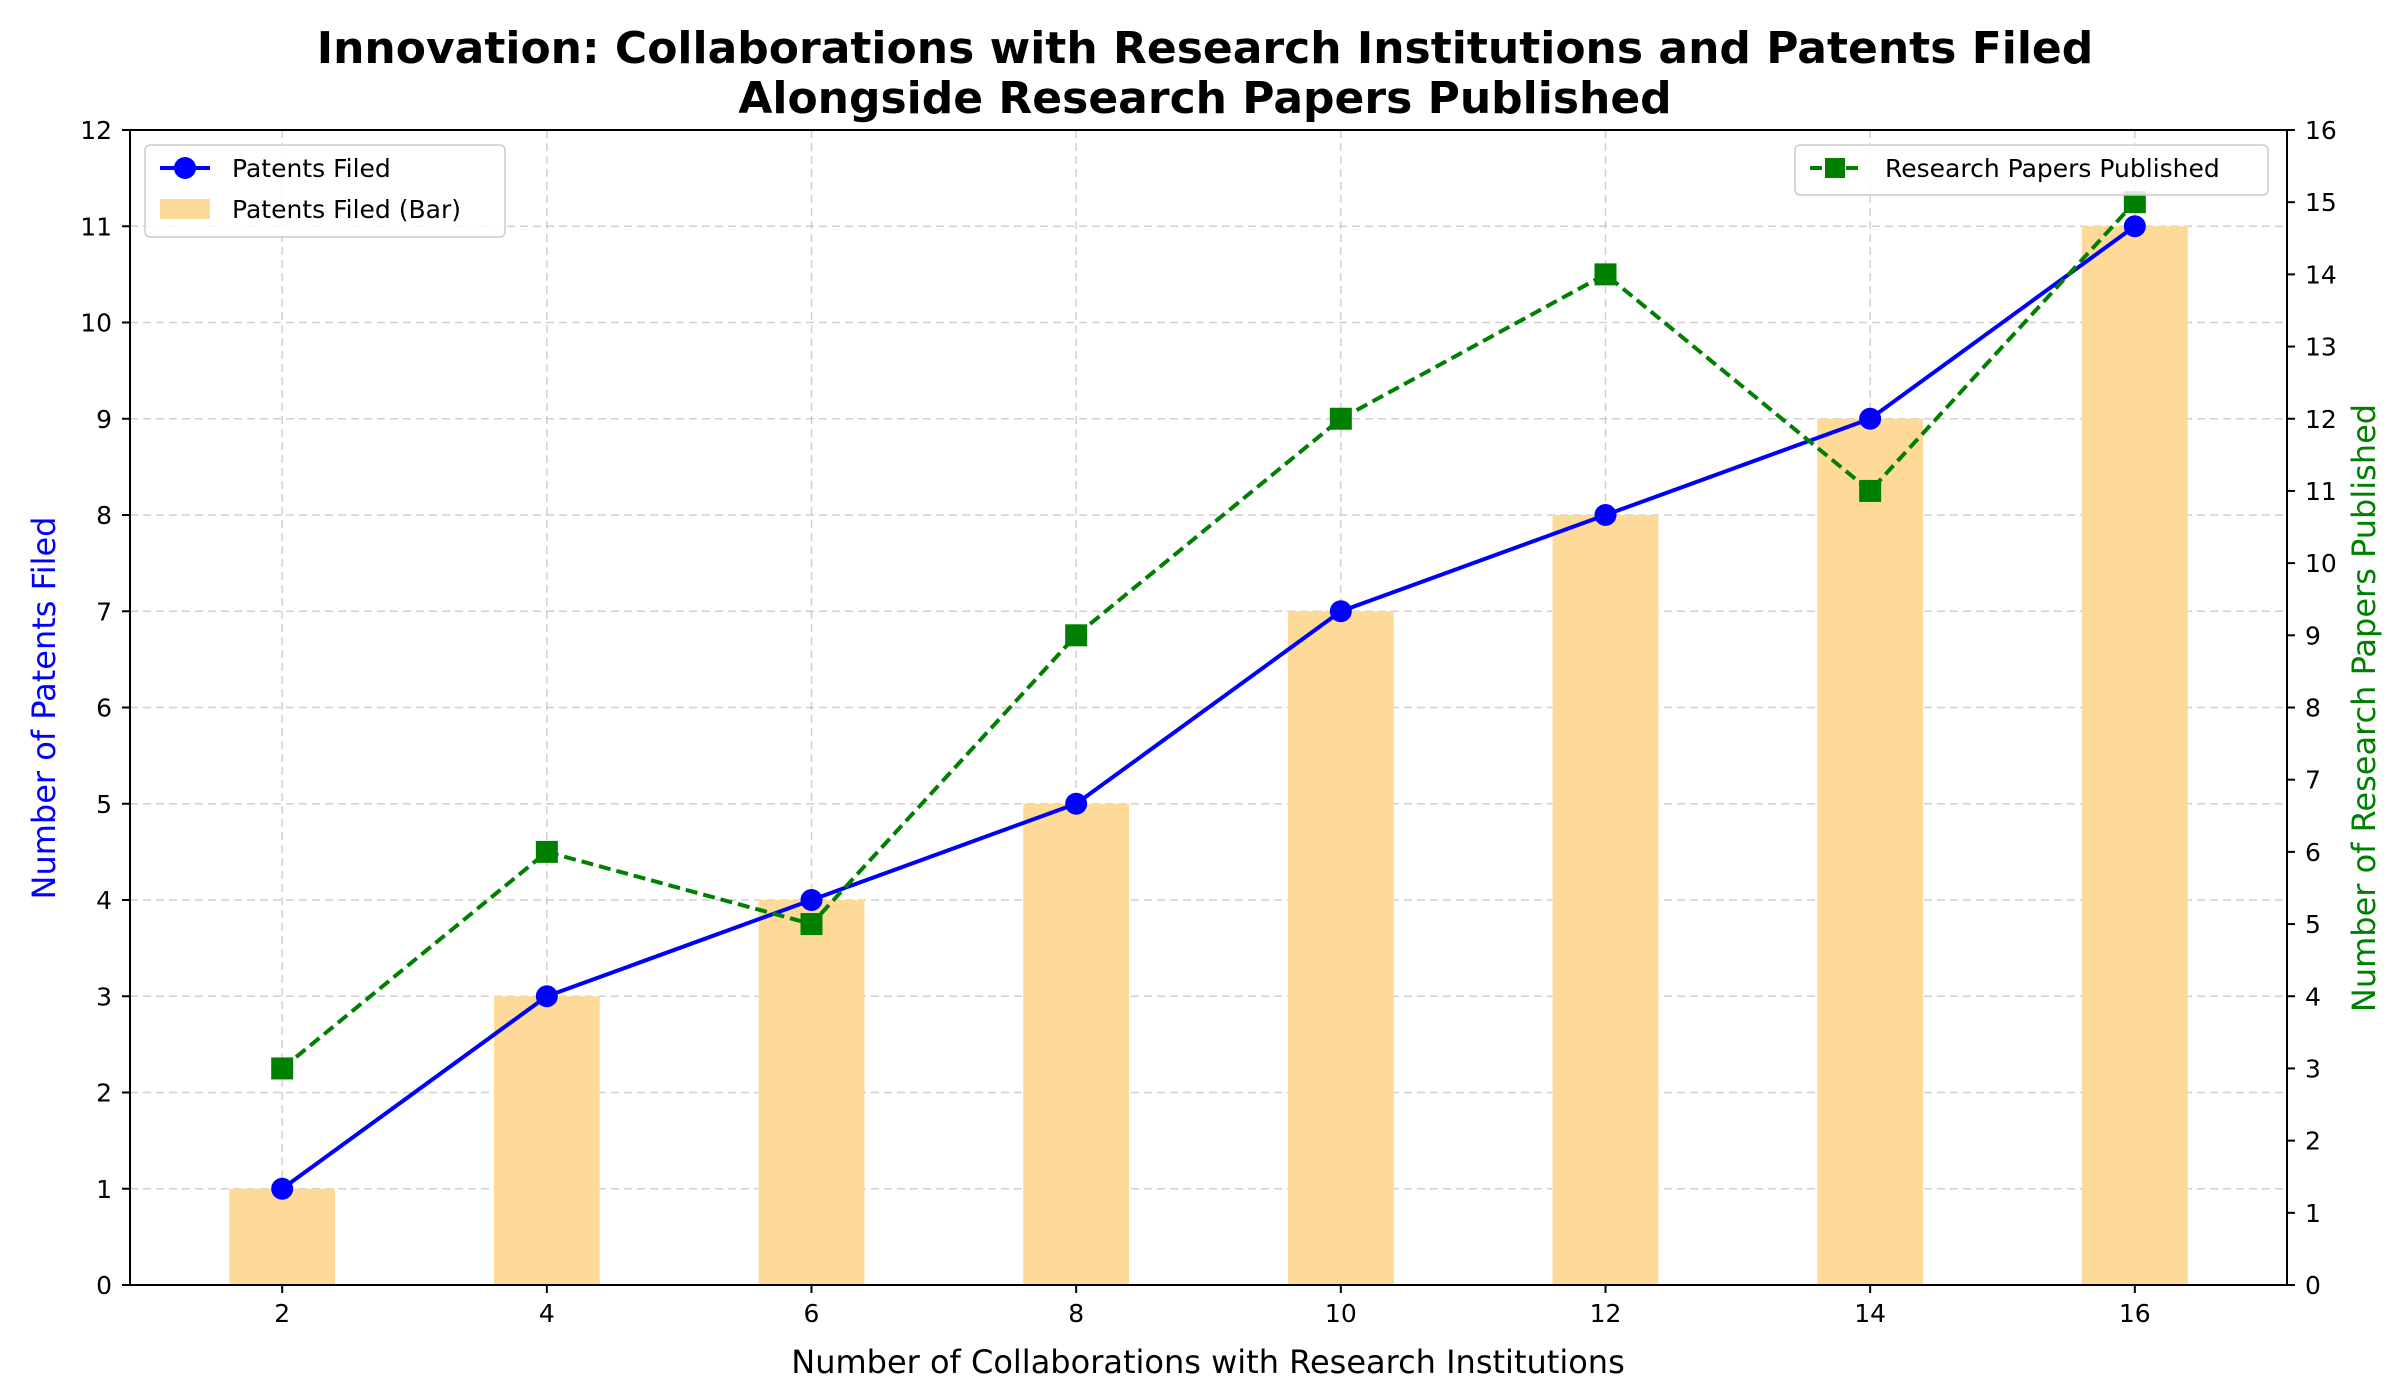  What do you see at coordinates (96, 323) in the screenshot?
I see `y-left-tick-label-10: 10` at bounding box center [96, 323].